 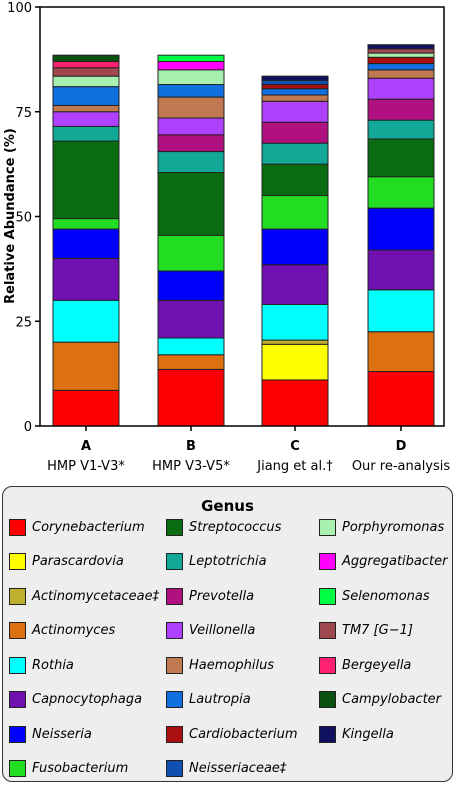 What do you see at coordinates (62, 734) in the screenshot?
I see `legend-label: Neisseria` at bounding box center [62, 734].